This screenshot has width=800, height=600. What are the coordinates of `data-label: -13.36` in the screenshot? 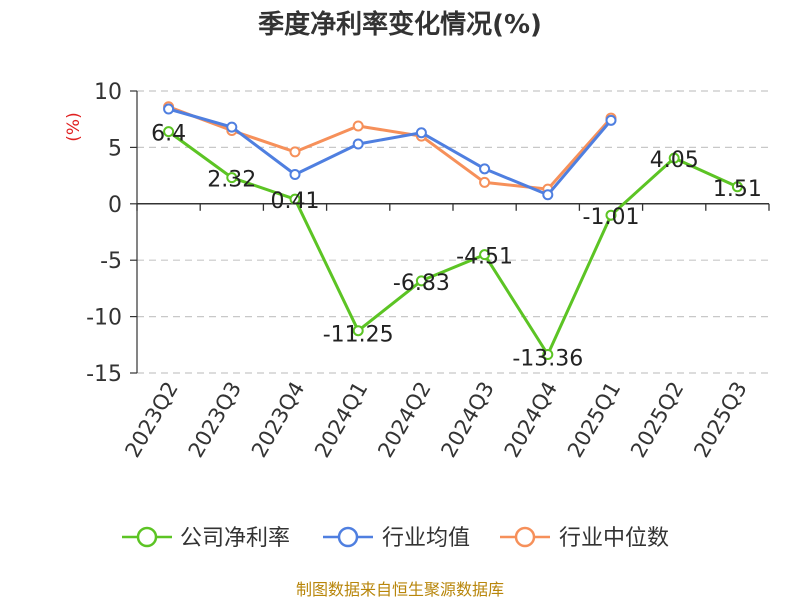 It's located at (547, 359).